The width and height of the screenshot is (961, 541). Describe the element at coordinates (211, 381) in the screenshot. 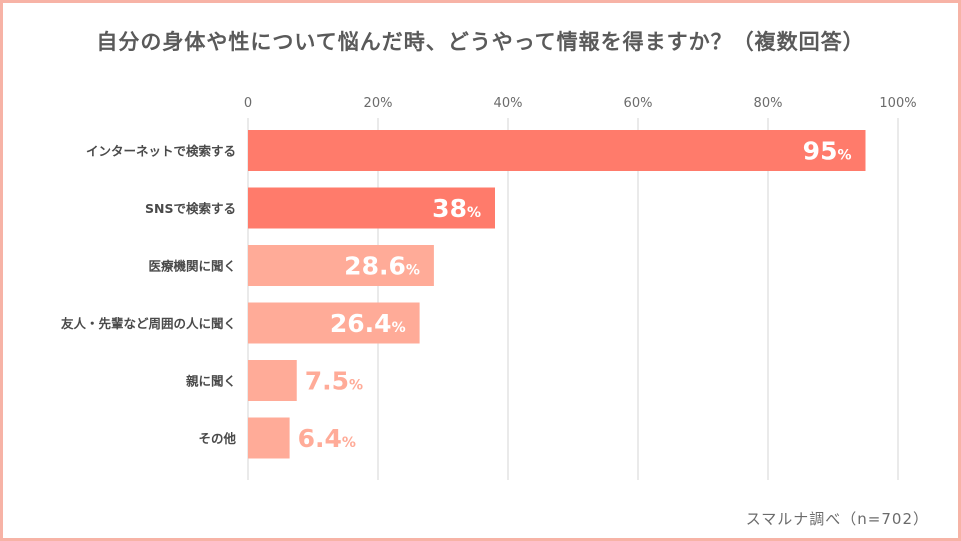

I see `category-label-4: 親に聞く` at that location.